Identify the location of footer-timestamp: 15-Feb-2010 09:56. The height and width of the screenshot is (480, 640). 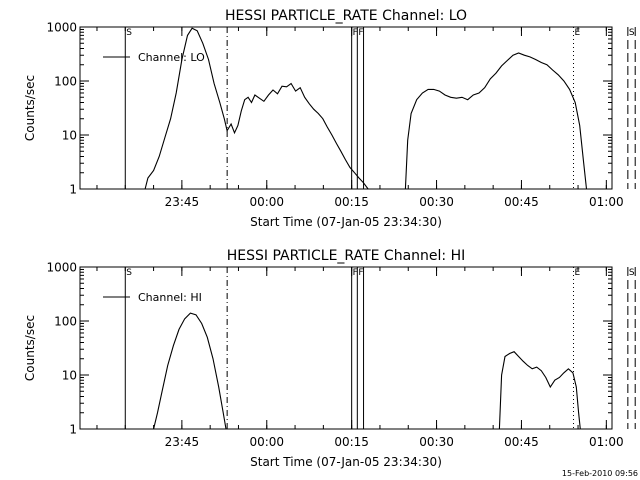
(600, 473).